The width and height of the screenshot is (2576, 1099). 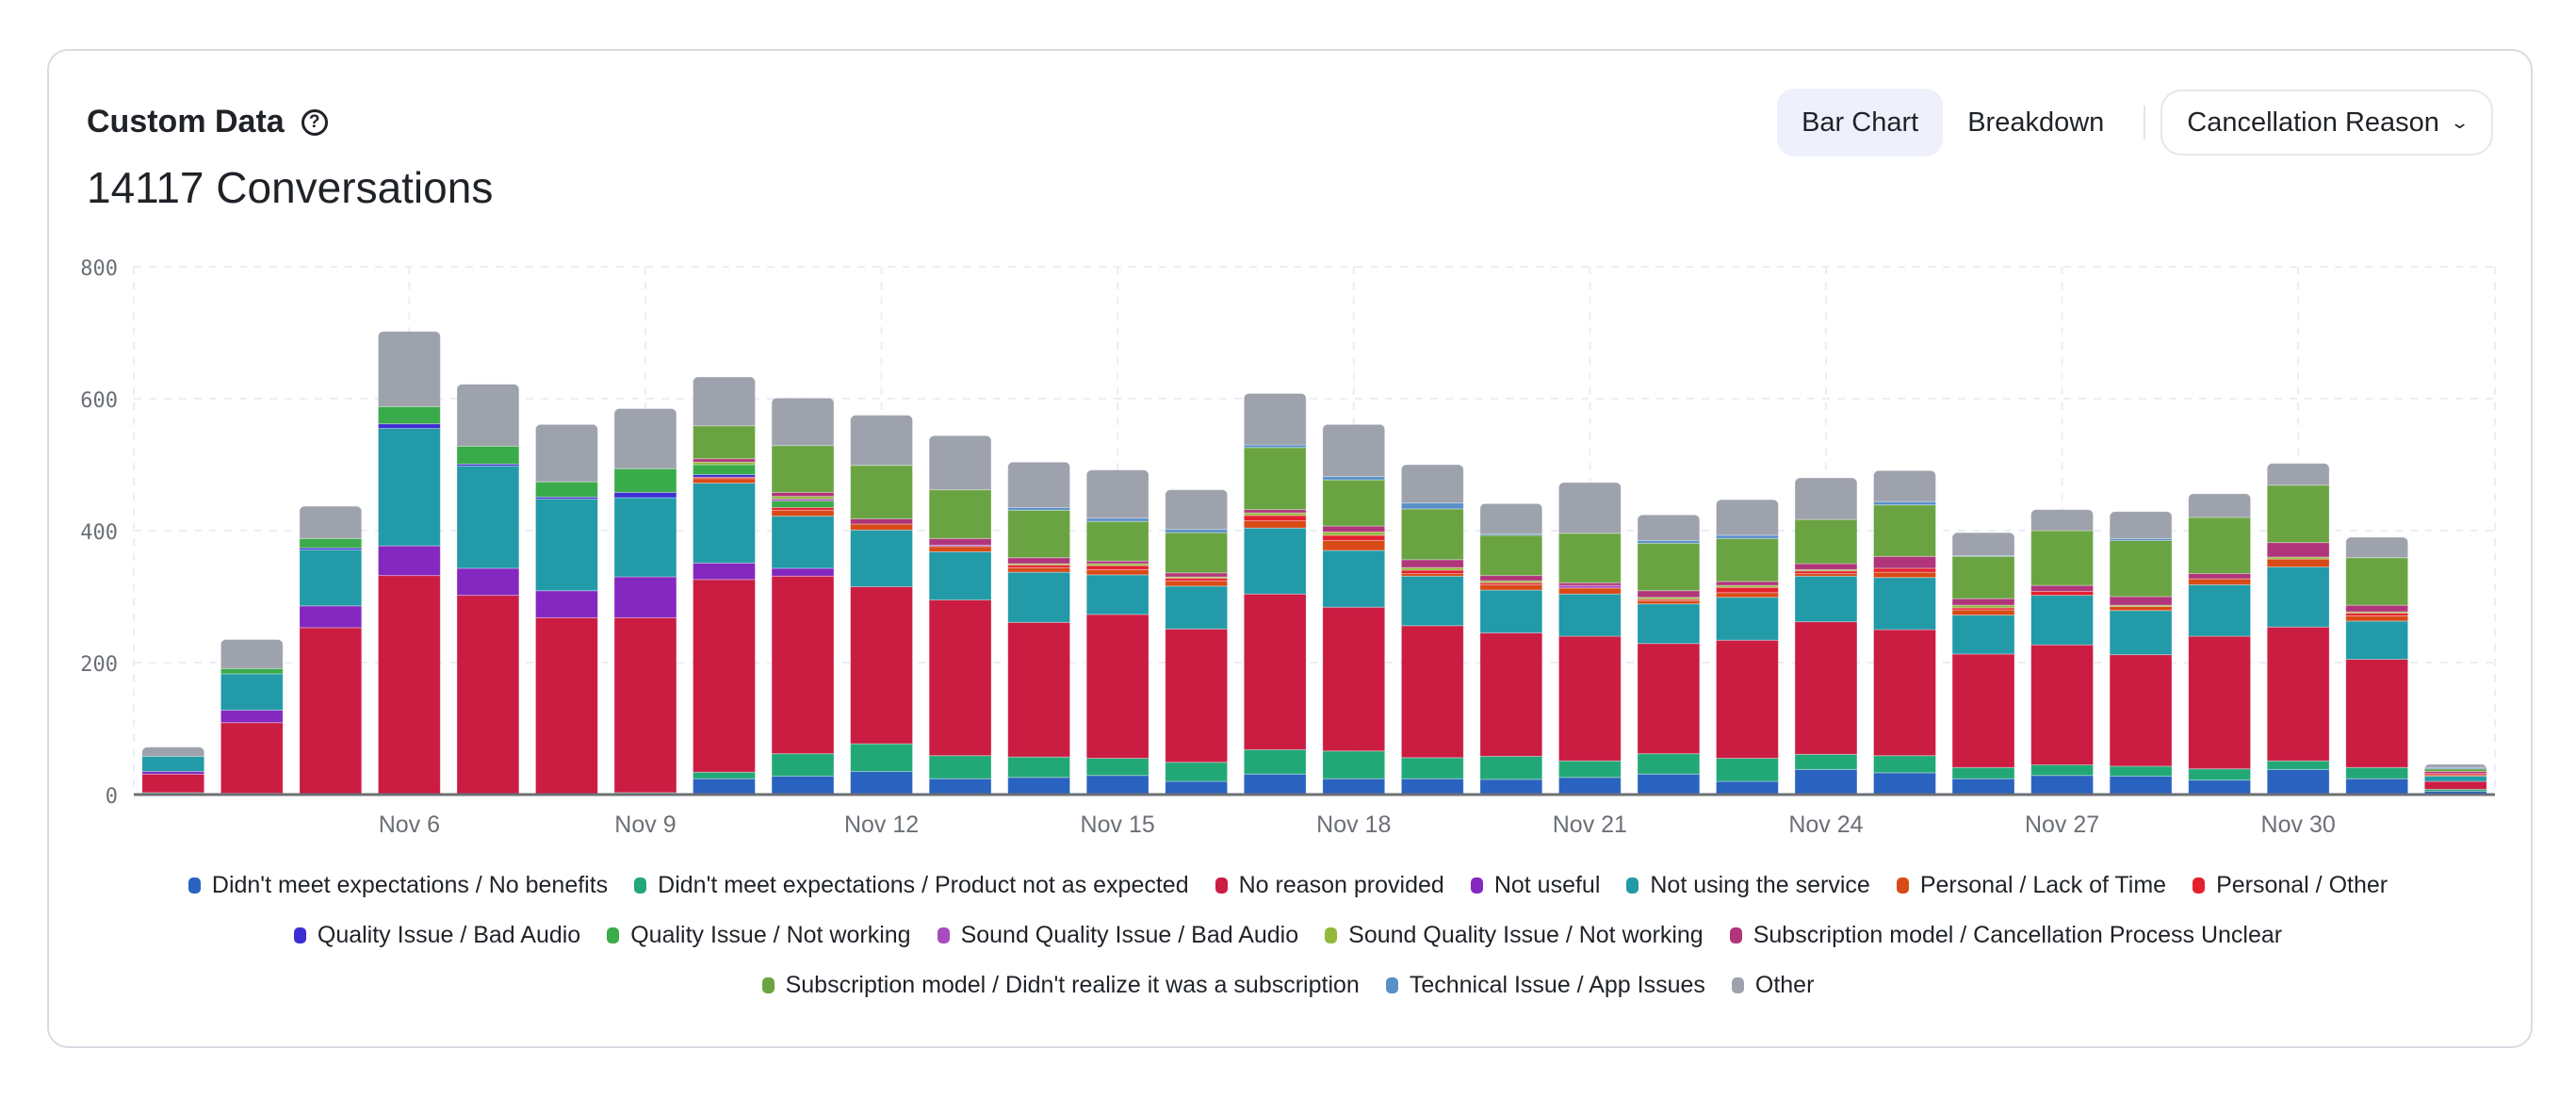 What do you see at coordinates (397, 885) in the screenshot?
I see `legend-item: Didn't meet expectations / No benefits` at bounding box center [397, 885].